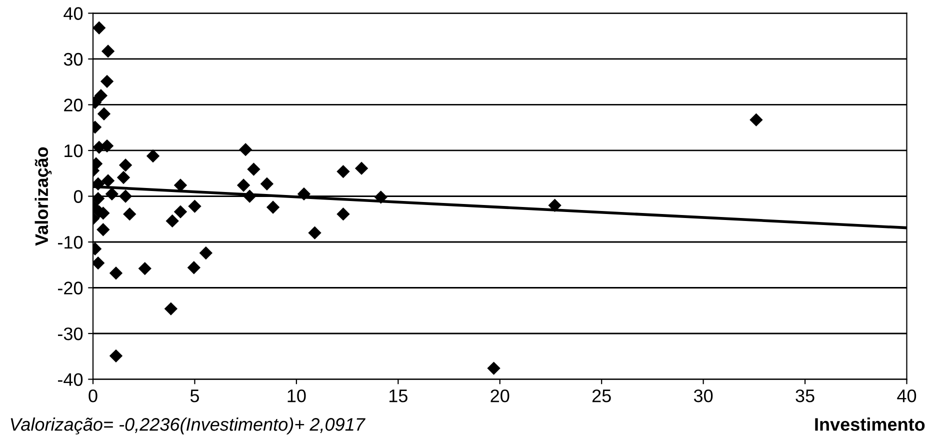  Describe the element at coordinates (805, 395) in the screenshot. I see `x-tick-label: 35` at that location.